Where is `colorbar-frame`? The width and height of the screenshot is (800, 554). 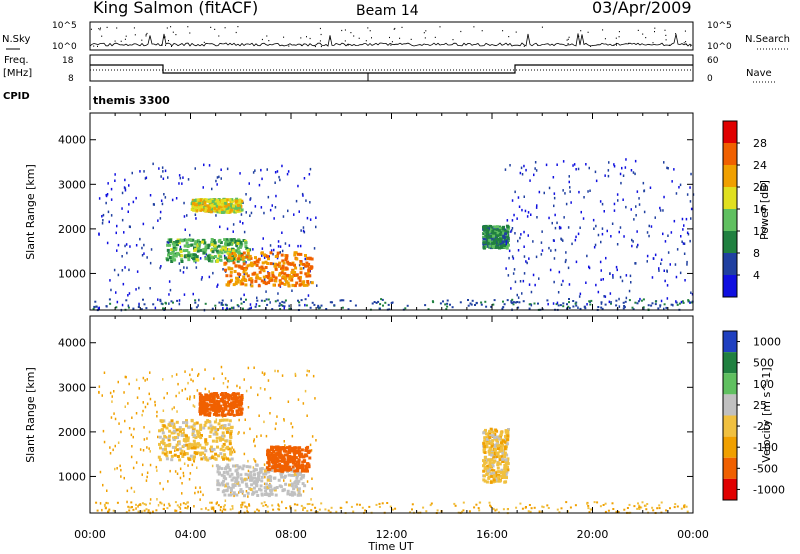
colorbar-frame is located at coordinates (730, 415).